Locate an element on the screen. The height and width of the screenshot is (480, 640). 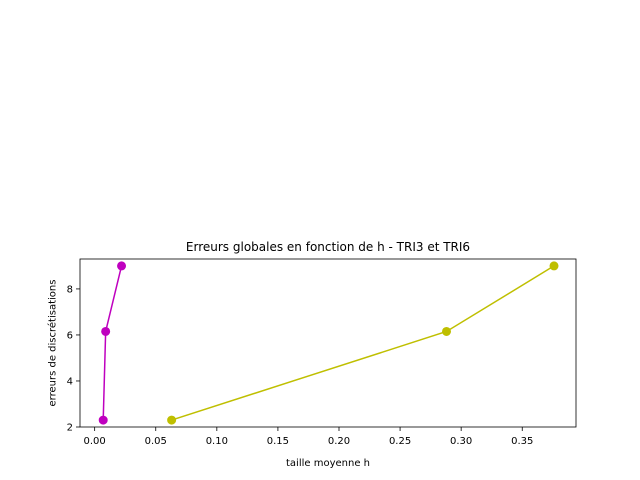
x-tick-label: 0.10 is located at coordinates (217, 441).